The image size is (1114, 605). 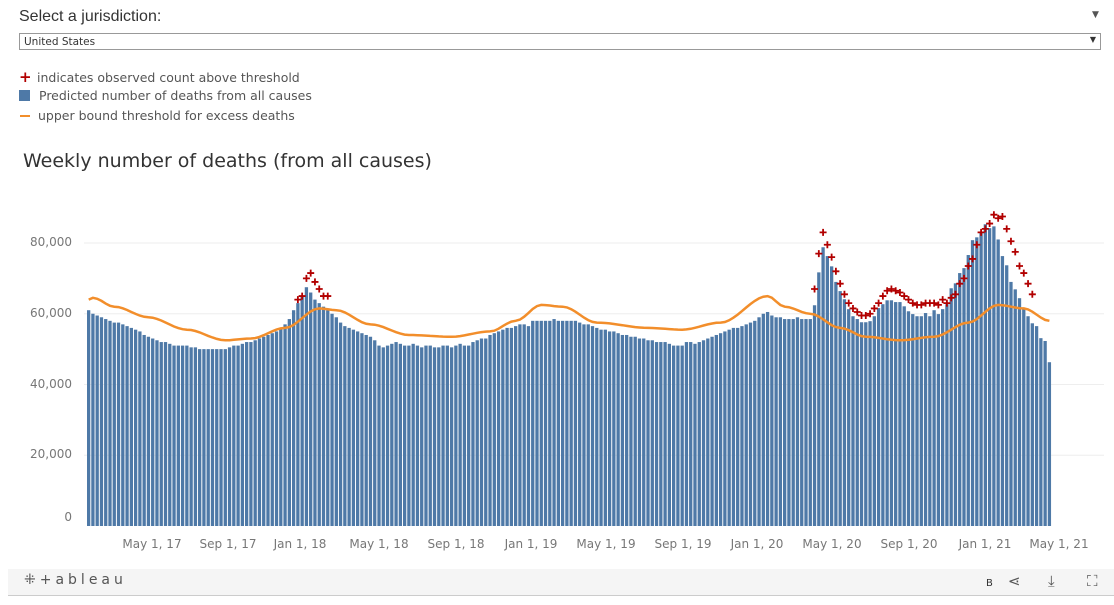 What do you see at coordinates (1014, 581) in the screenshot?
I see `share-icon: ⋖` at bounding box center [1014, 581].